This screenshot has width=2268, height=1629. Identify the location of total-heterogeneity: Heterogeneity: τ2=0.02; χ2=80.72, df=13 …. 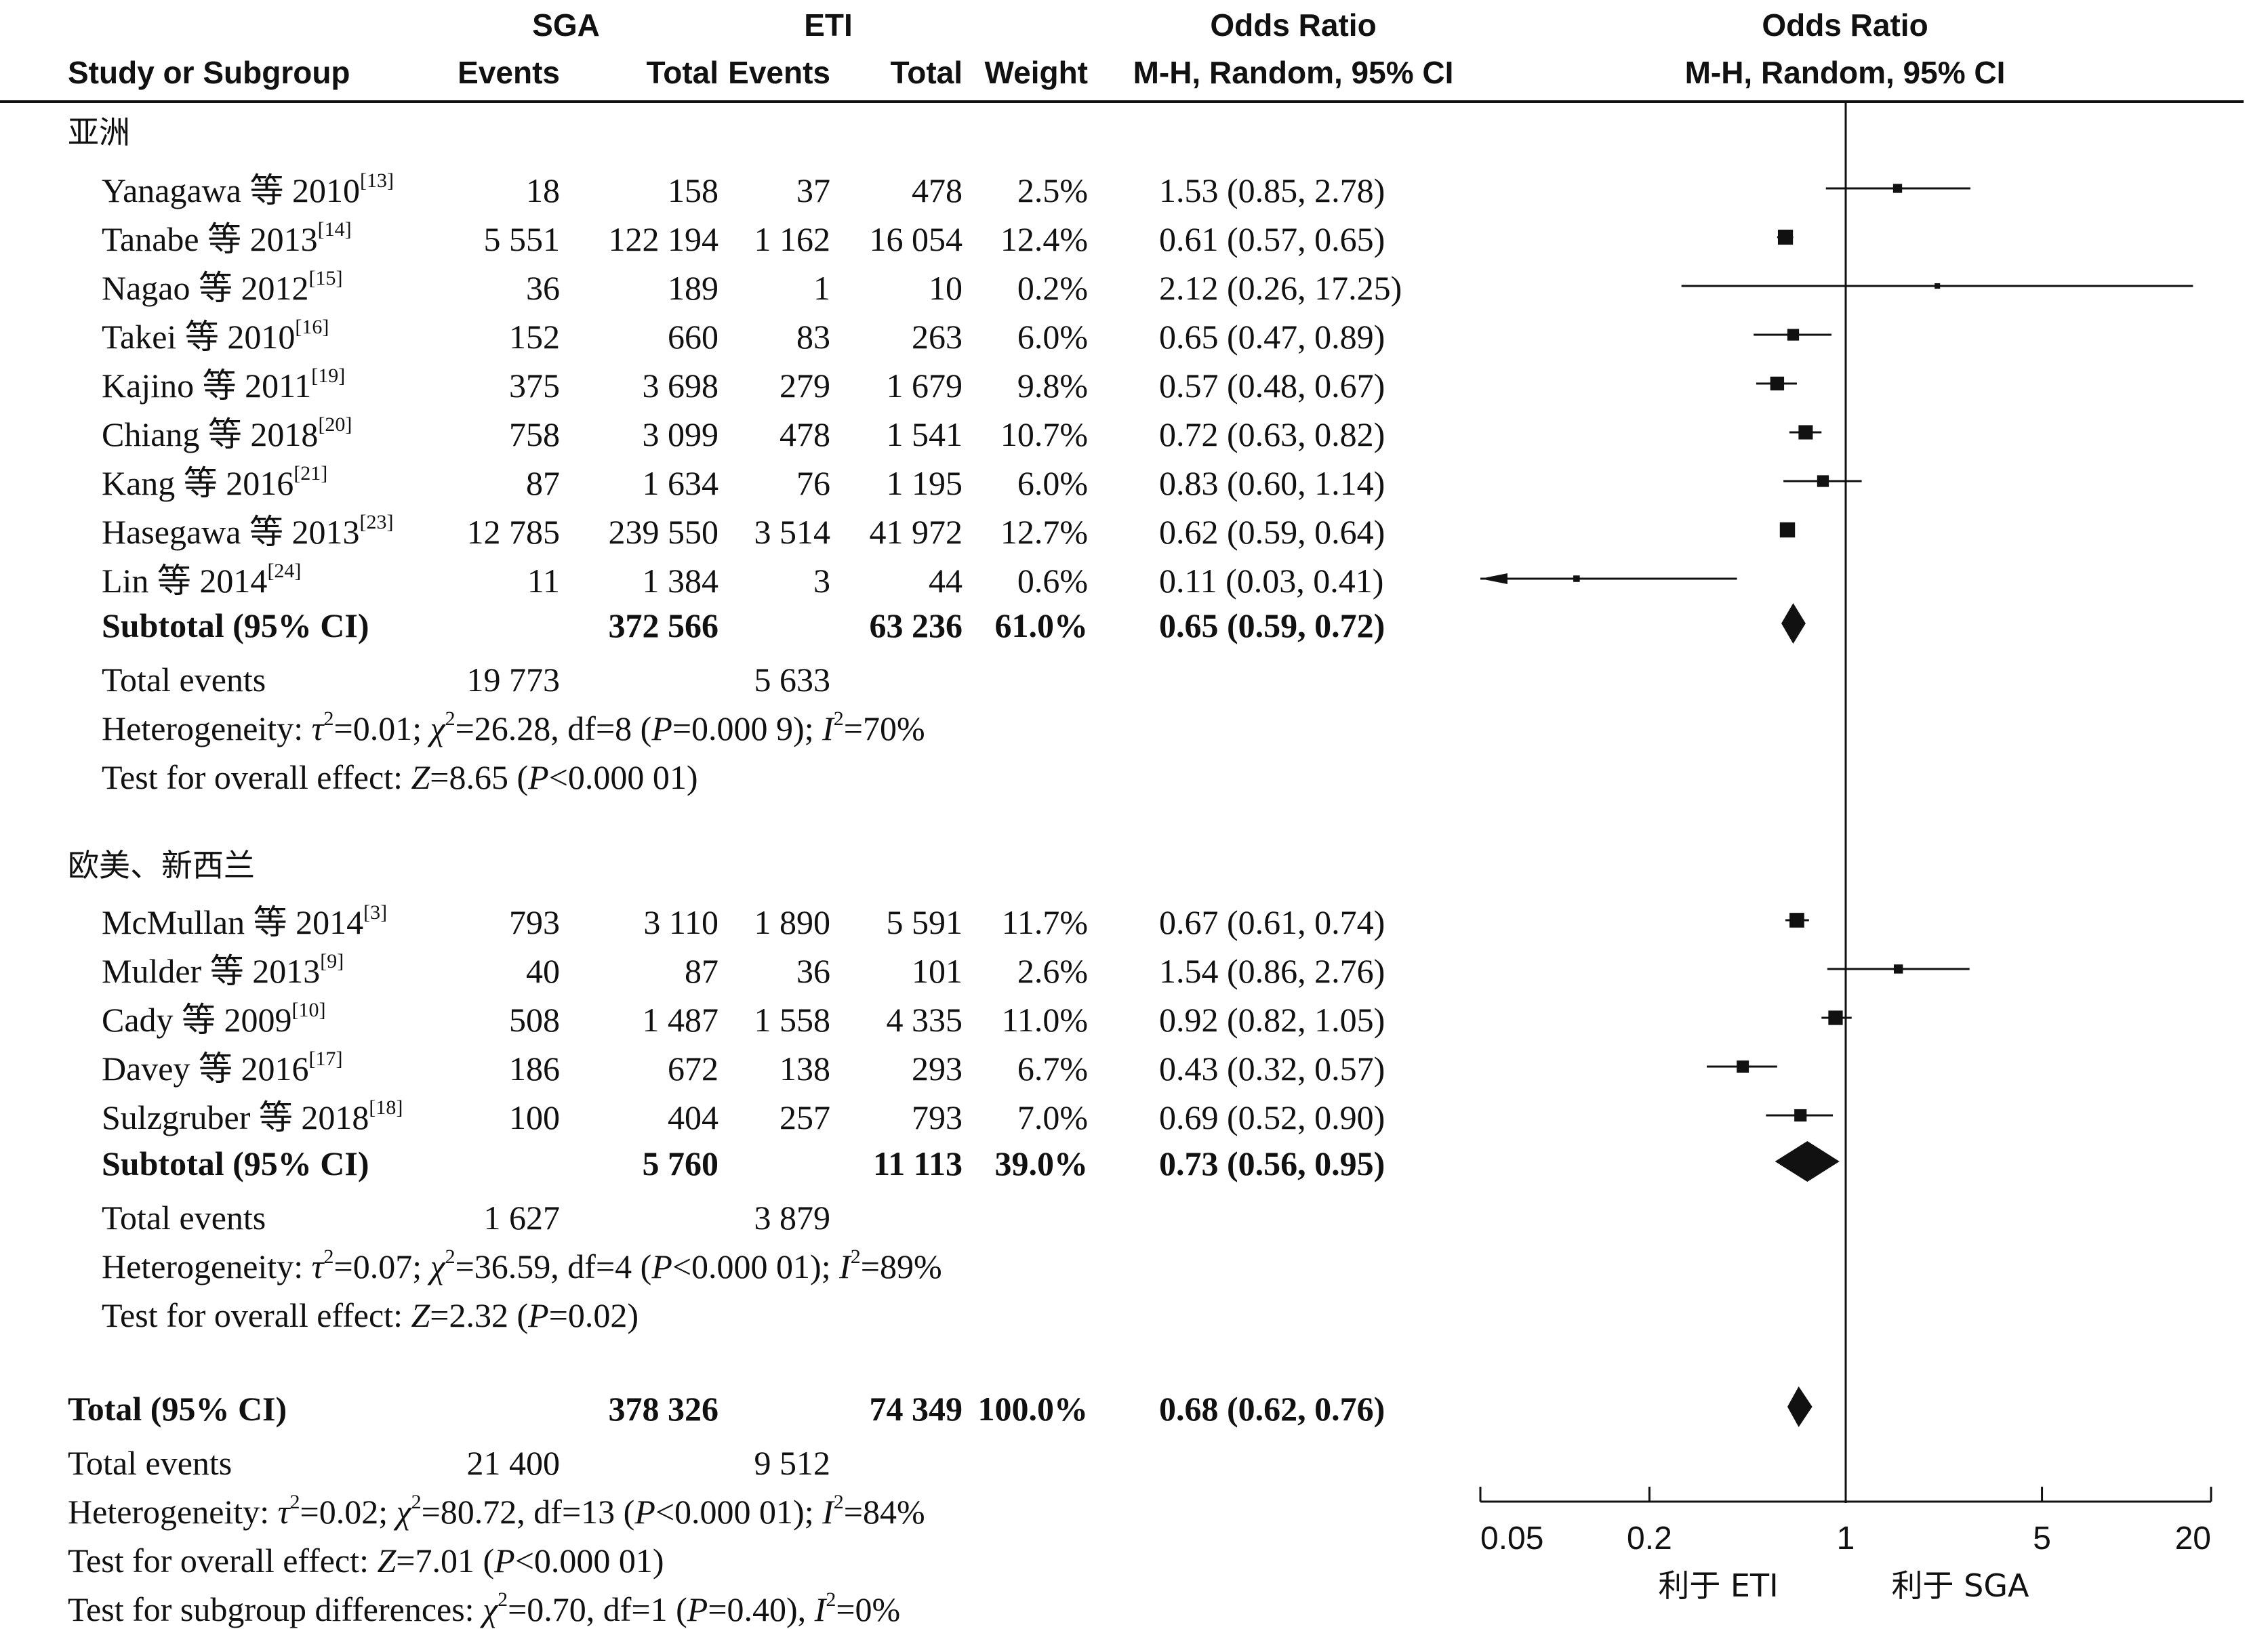
(496, 1511).